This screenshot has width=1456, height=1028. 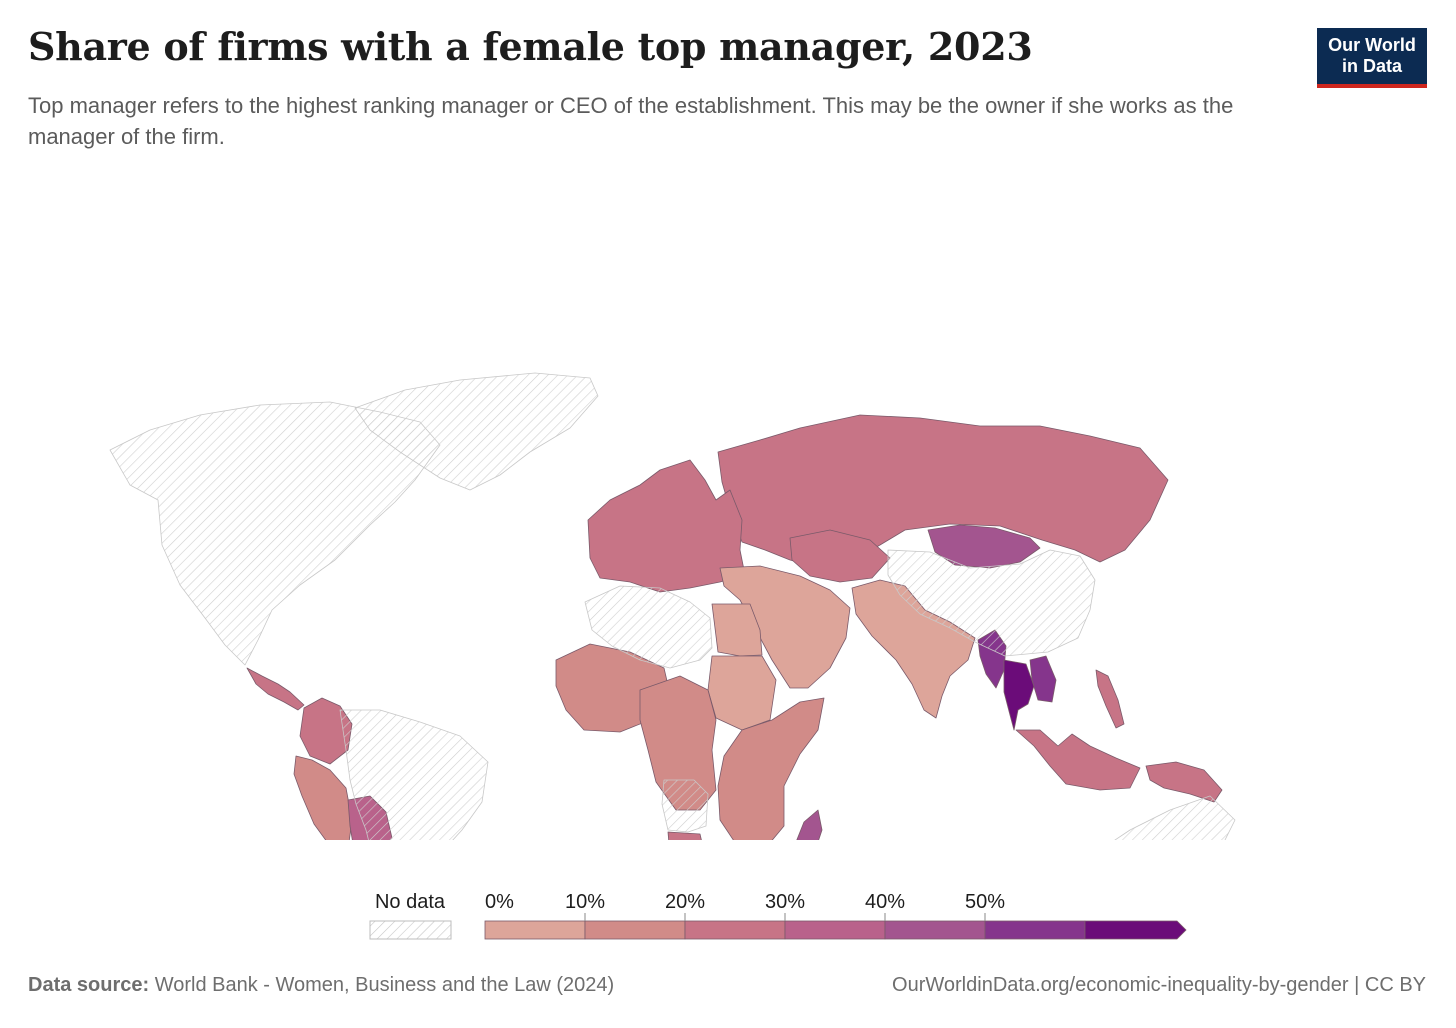 I want to click on country-madagascar, so click(x=807, y=824).